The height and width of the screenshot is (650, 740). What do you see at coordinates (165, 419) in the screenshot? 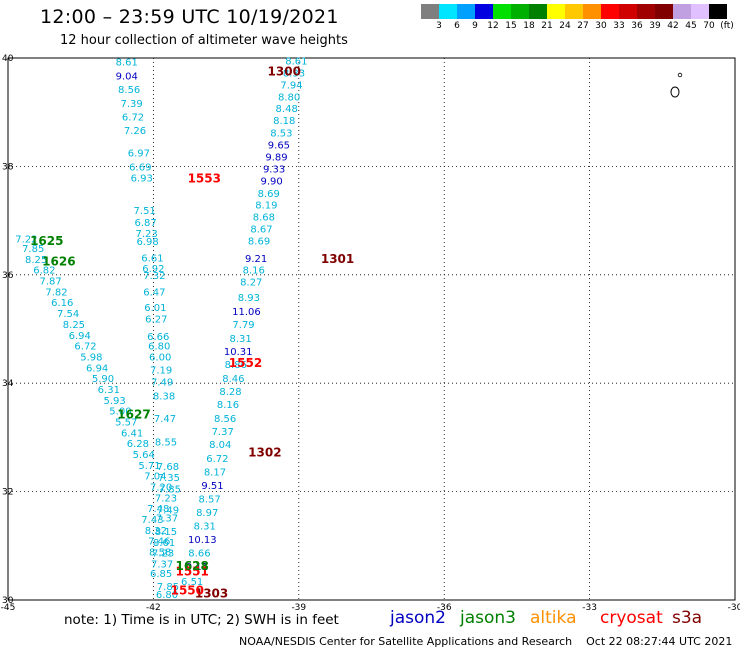
I see `wave-height-point: 7.47` at bounding box center [165, 419].